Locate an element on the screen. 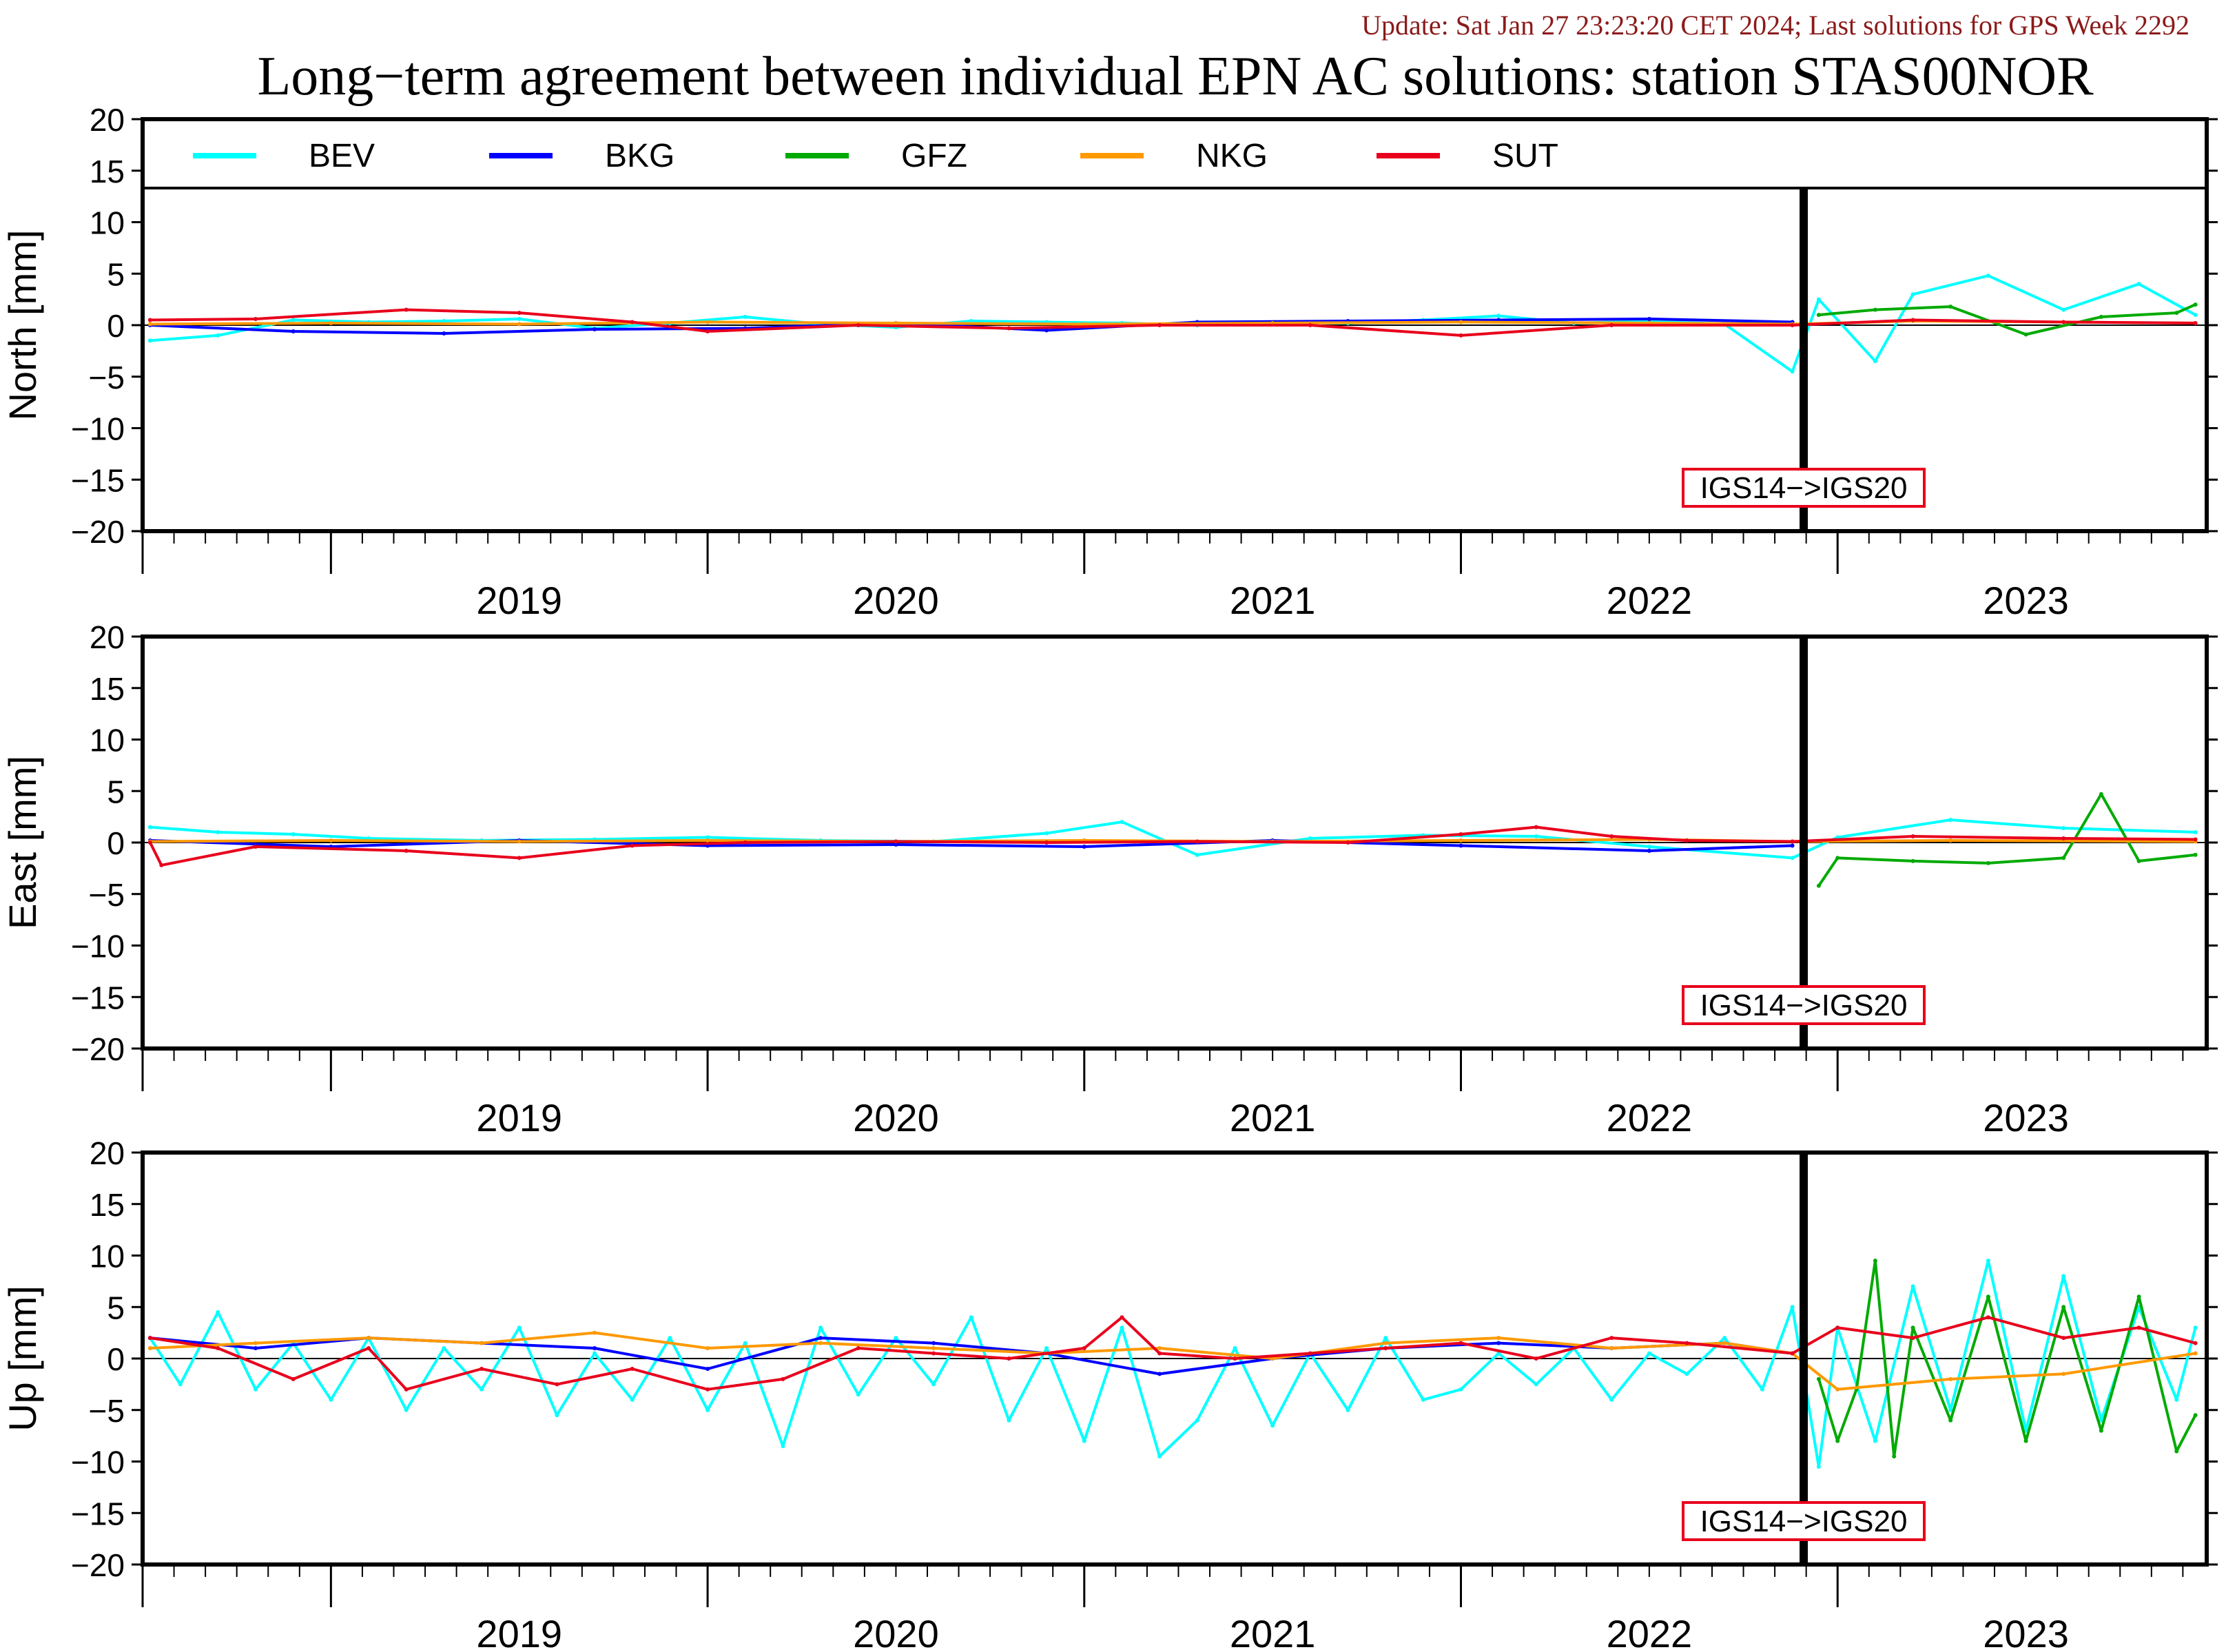 This screenshot has height=1652, width=2226. legend-label-nkg: NKG is located at coordinates (1232, 156).